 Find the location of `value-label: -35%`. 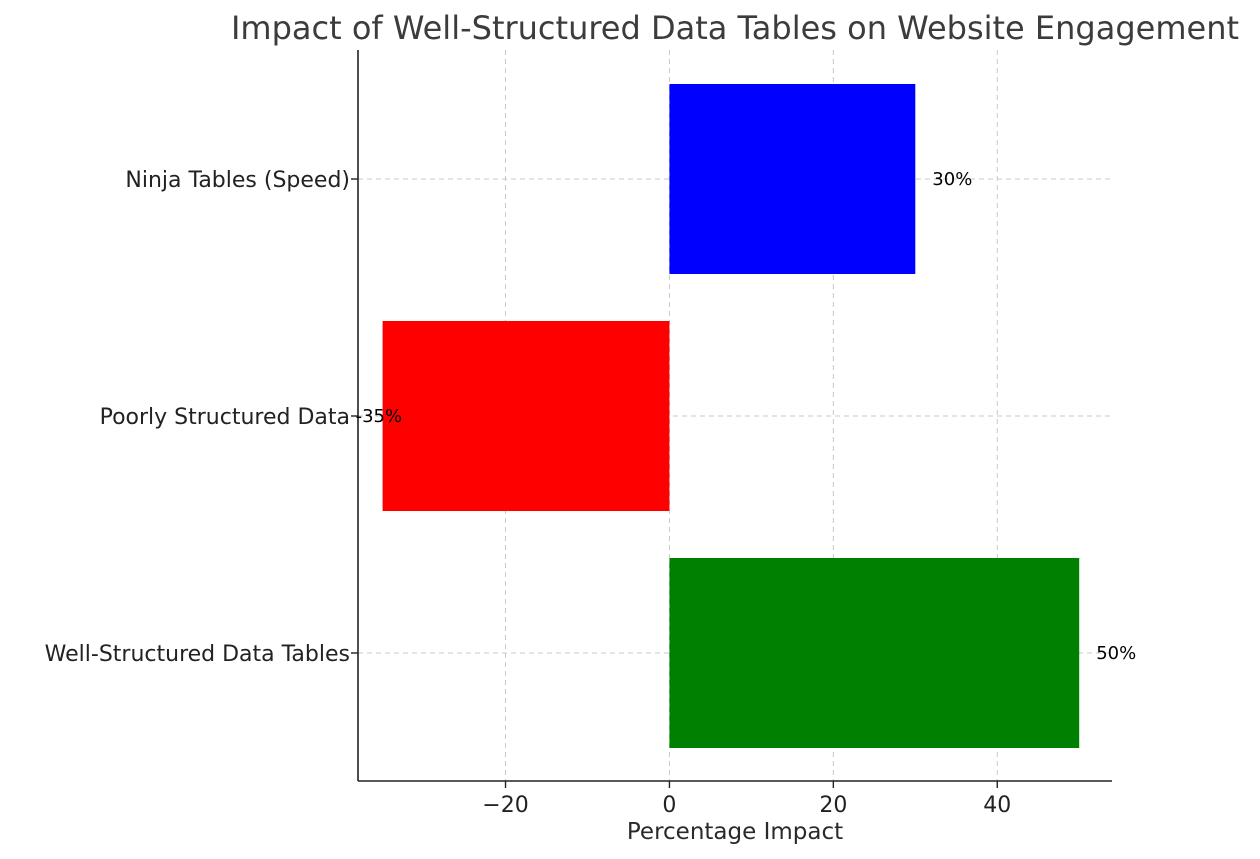

value-label: -35% is located at coordinates (379, 416).